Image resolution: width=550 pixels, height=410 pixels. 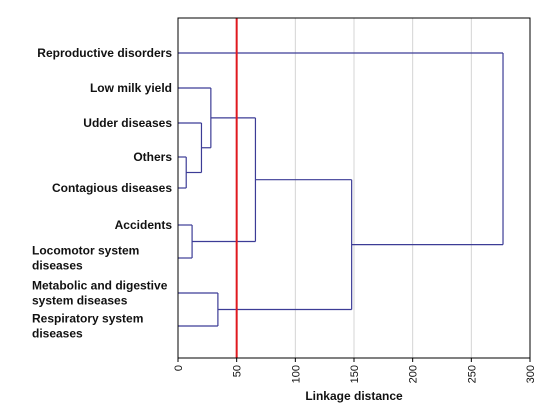 I want to click on leaf-label-line: Reproductive disorders, so click(x=104, y=53).